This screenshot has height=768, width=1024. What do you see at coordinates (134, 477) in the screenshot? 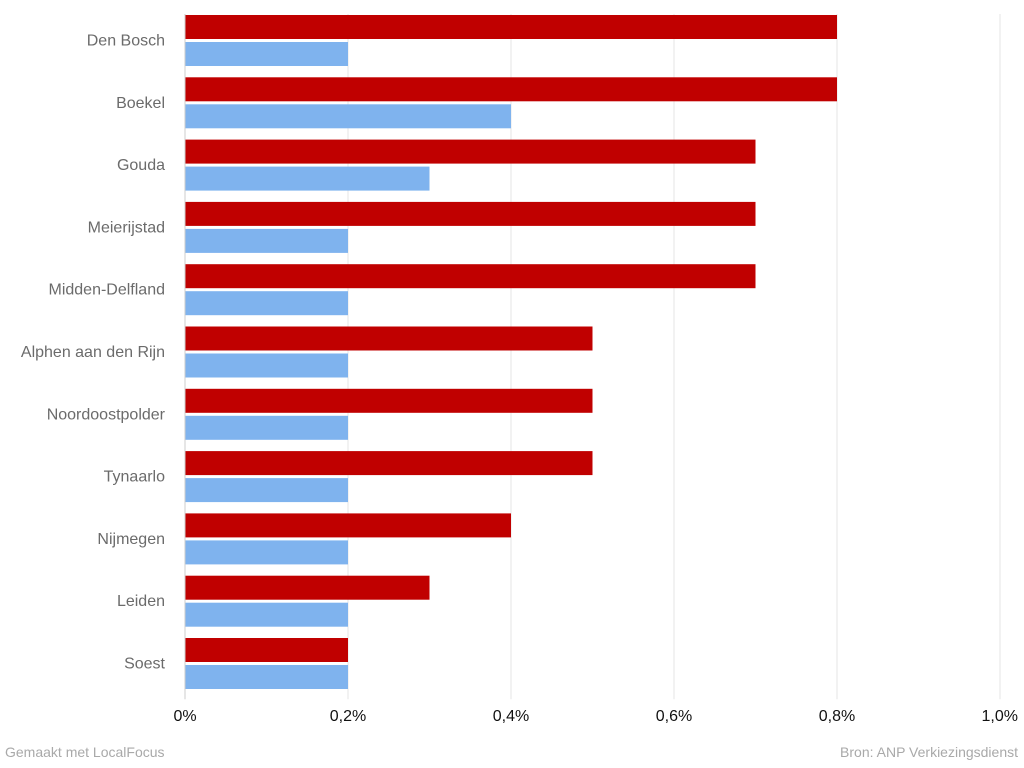
I see `category-label: Tynaarlo` at bounding box center [134, 477].